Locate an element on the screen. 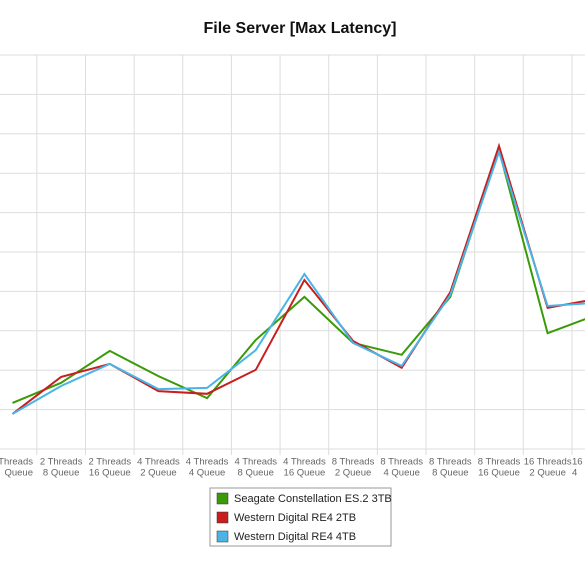  legend-label: Western Digital RE4 2TB is located at coordinates (295, 518).